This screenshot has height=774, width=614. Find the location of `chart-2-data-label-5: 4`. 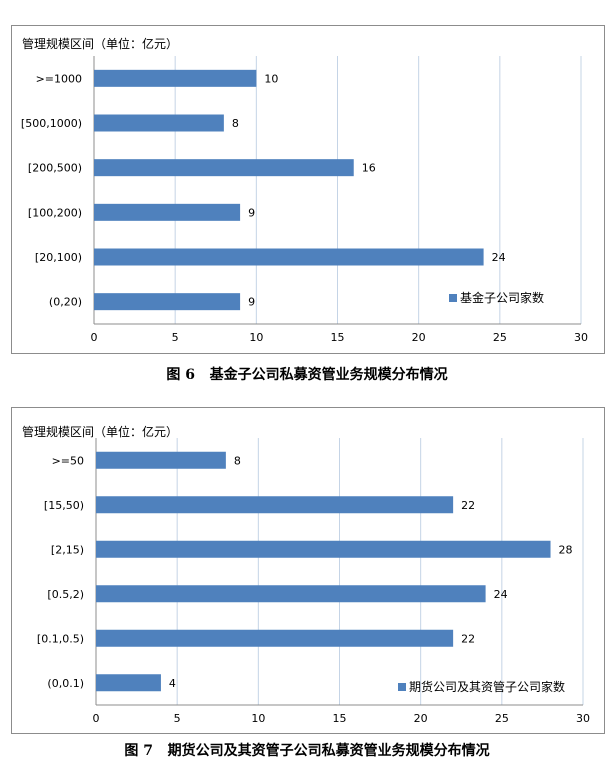

chart-2-data-label-5: 4 is located at coordinates (172, 683).